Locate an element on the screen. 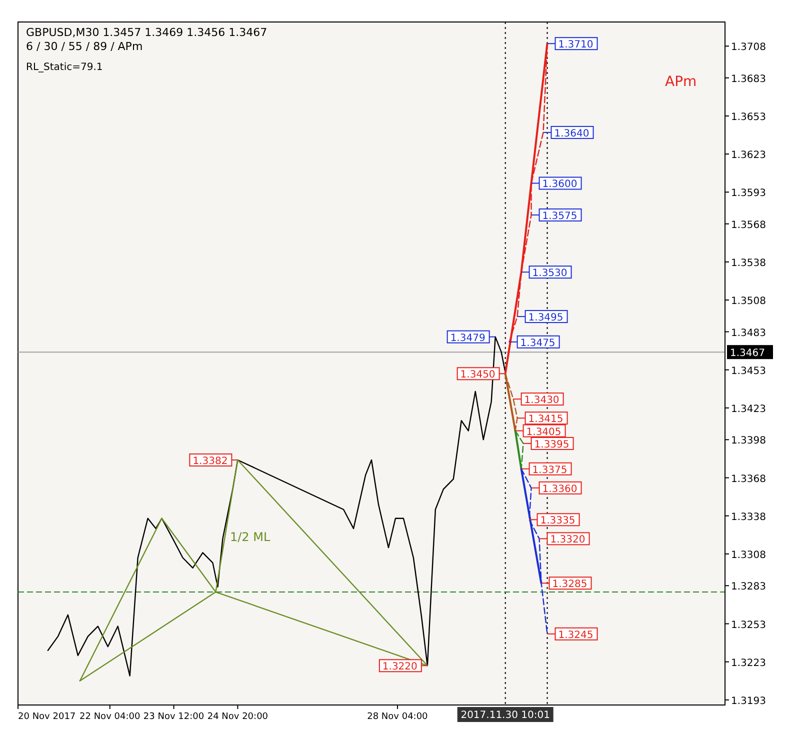 The height and width of the screenshot is (739, 785). x-tick-label: 23 Nov 12:00 is located at coordinates (173, 717).